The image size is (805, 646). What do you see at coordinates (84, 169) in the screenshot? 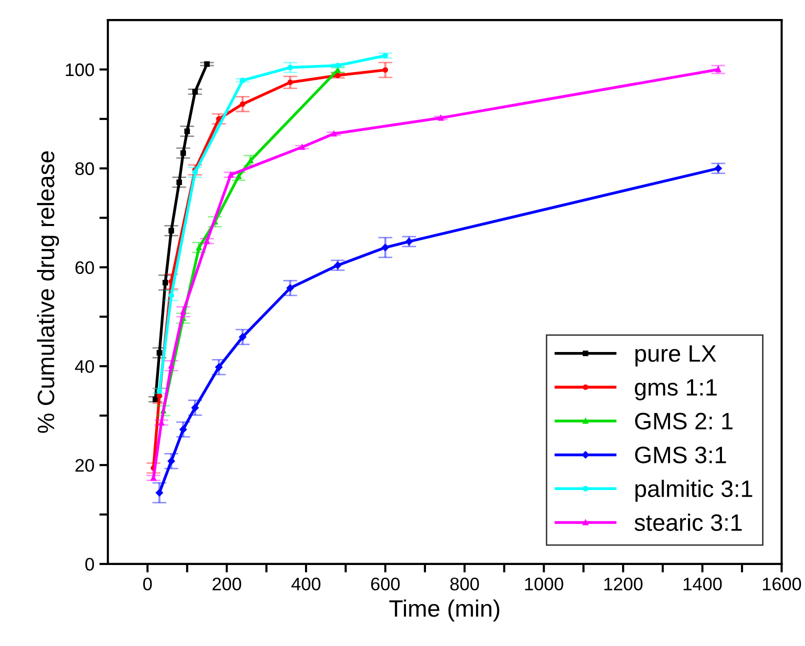
I see `y-tick-label: 80` at bounding box center [84, 169].